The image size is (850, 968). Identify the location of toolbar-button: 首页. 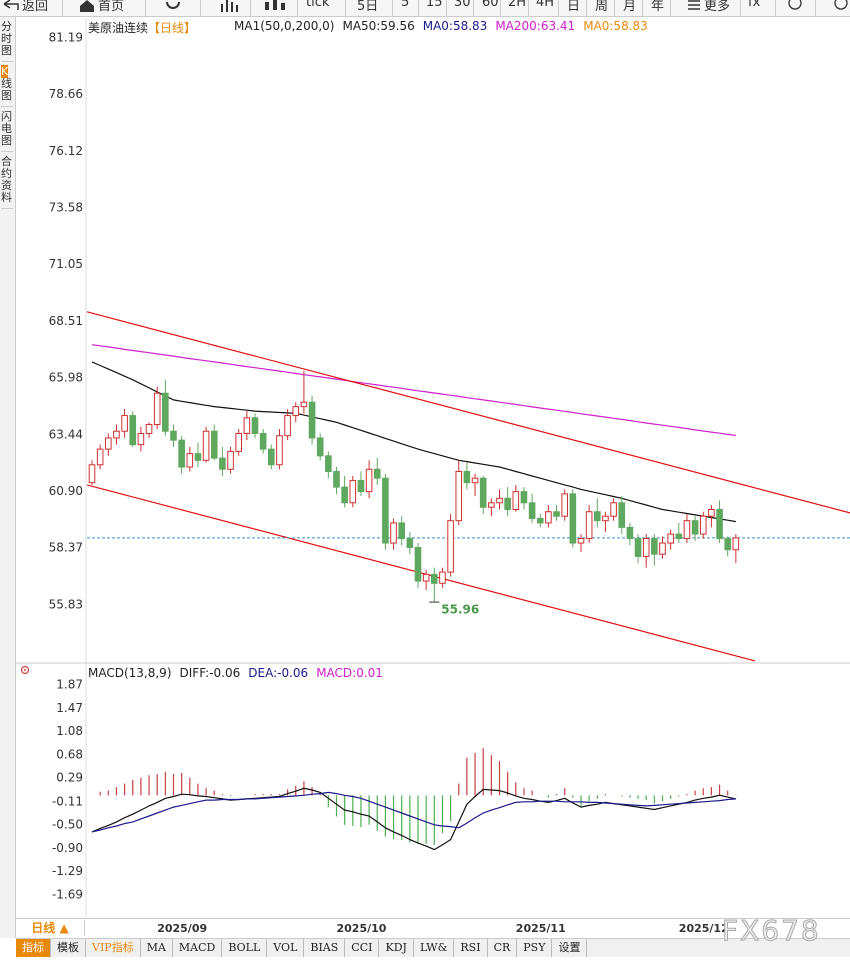
(111, 7).